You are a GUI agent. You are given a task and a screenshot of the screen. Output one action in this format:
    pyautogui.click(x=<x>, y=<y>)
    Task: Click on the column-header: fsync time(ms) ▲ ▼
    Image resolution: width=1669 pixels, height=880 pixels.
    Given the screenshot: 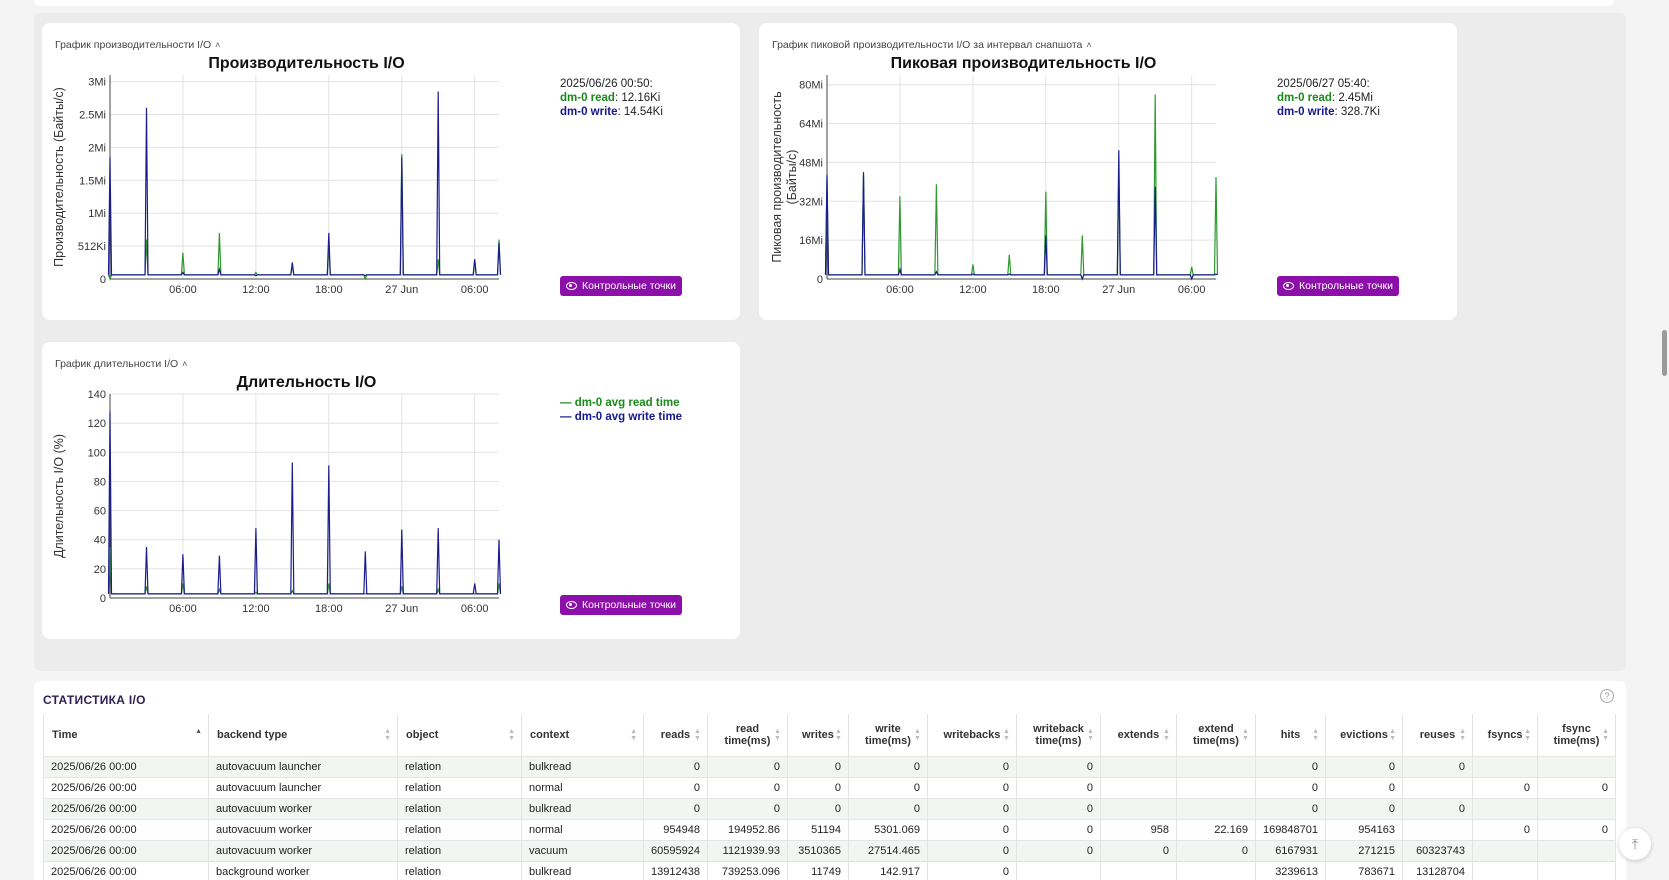 What is the action you would take?
    pyautogui.click(x=1577, y=735)
    